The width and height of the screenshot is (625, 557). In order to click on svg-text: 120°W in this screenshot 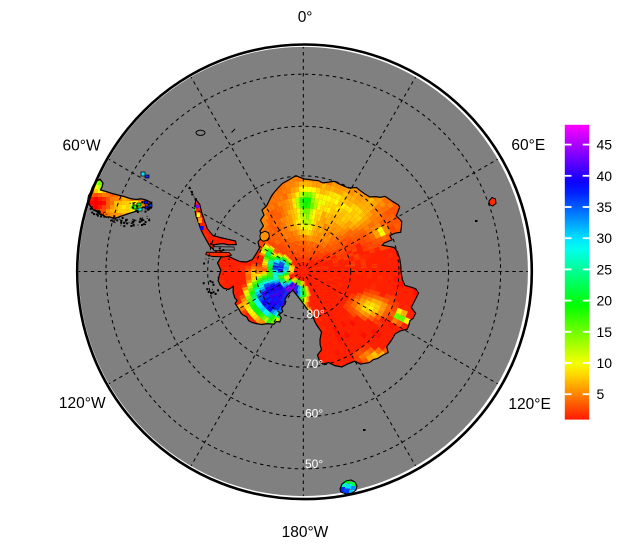, I will do `click(82, 403)`.